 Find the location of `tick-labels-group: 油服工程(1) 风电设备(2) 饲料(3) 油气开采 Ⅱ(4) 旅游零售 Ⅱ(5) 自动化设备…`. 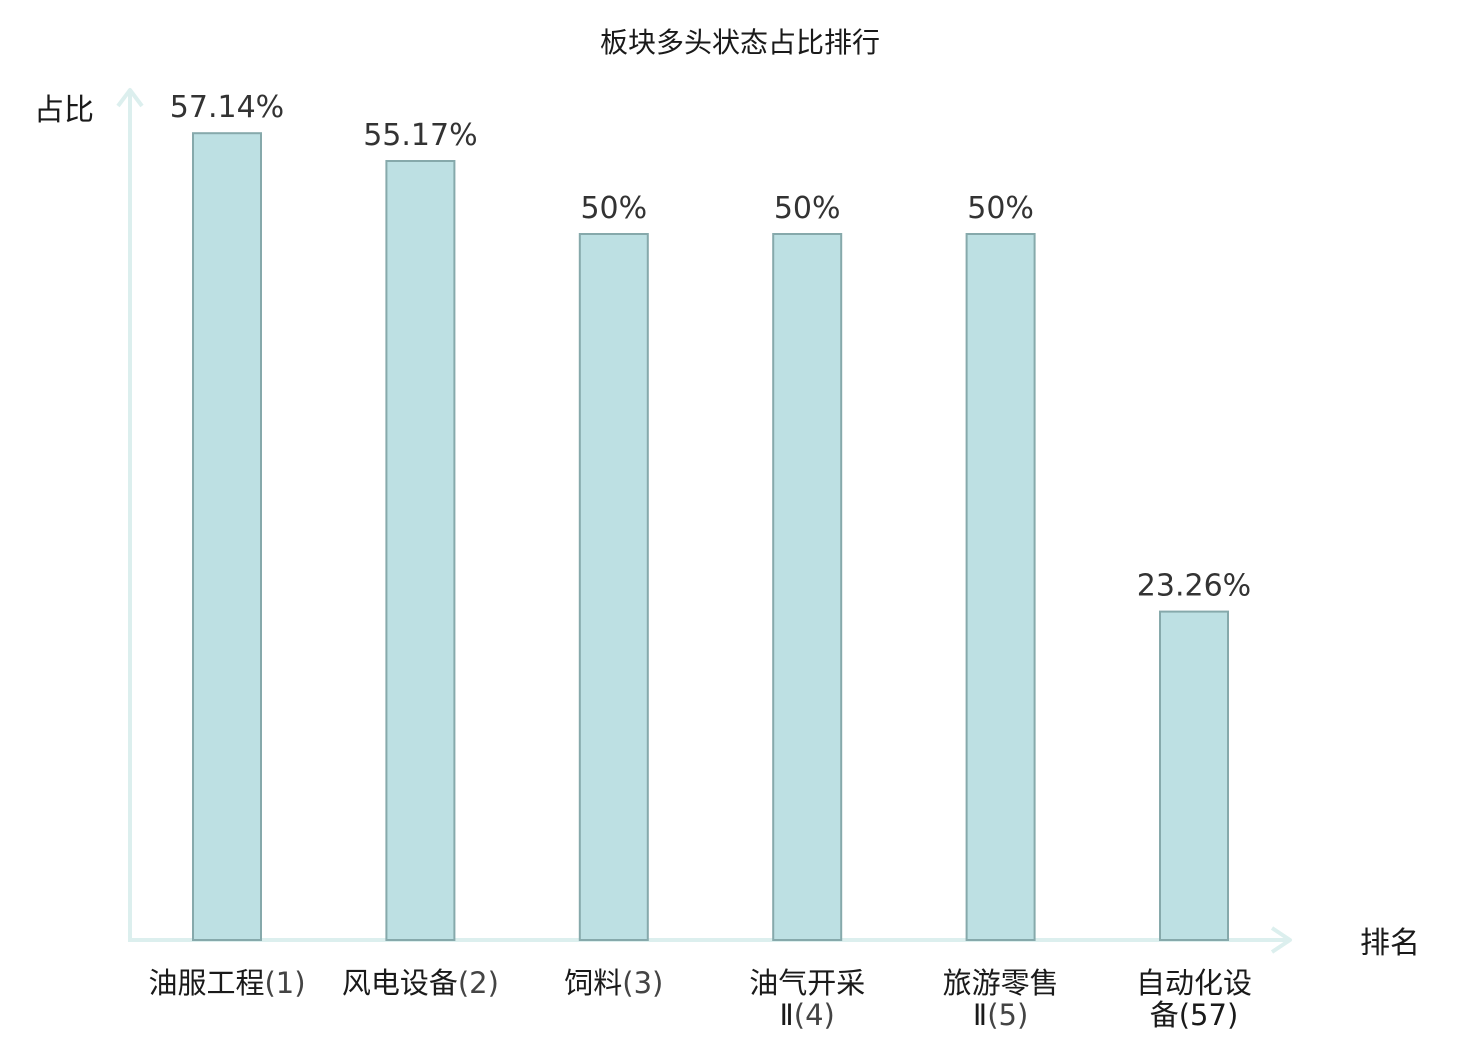

tick-labels-group: 油服工程(1) 风电设备(2) 饲料(3) 油气开采 Ⅱ(4) 旅游零售 Ⅱ(5) 自动化设备… is located at coordinates (700, 999).